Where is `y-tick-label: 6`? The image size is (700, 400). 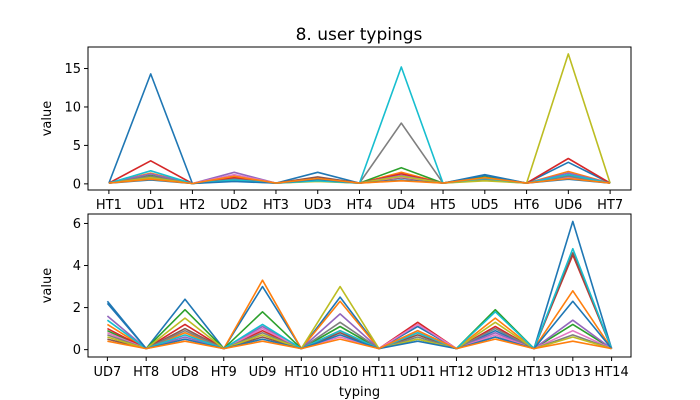 y-tick-label: 6 is located at coordinates (77, 224).